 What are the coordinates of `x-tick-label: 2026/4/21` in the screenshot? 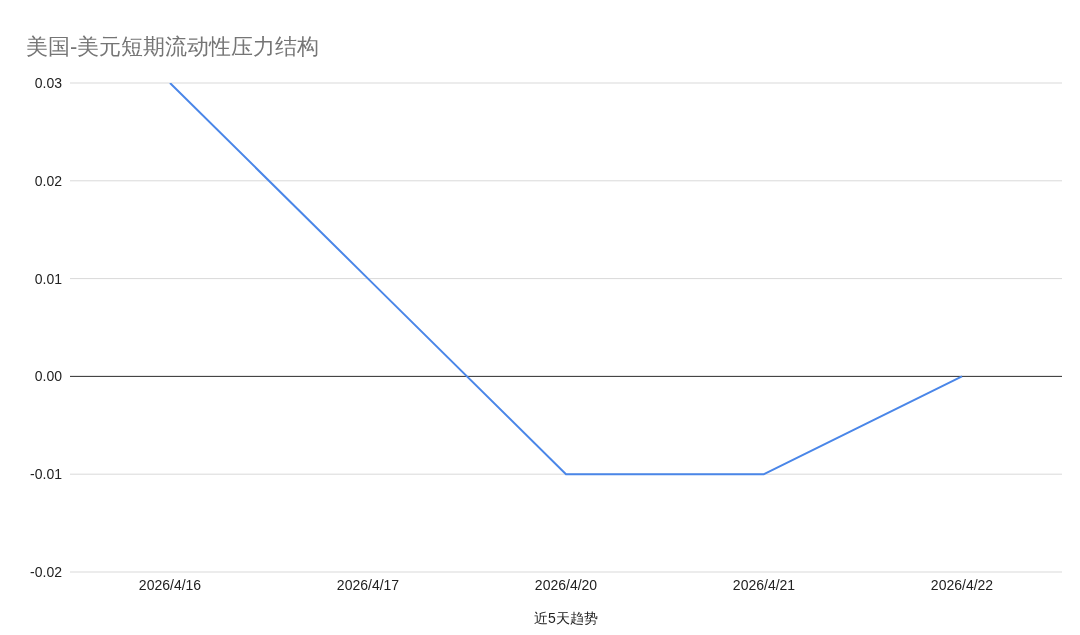 It's located at (764, 584).